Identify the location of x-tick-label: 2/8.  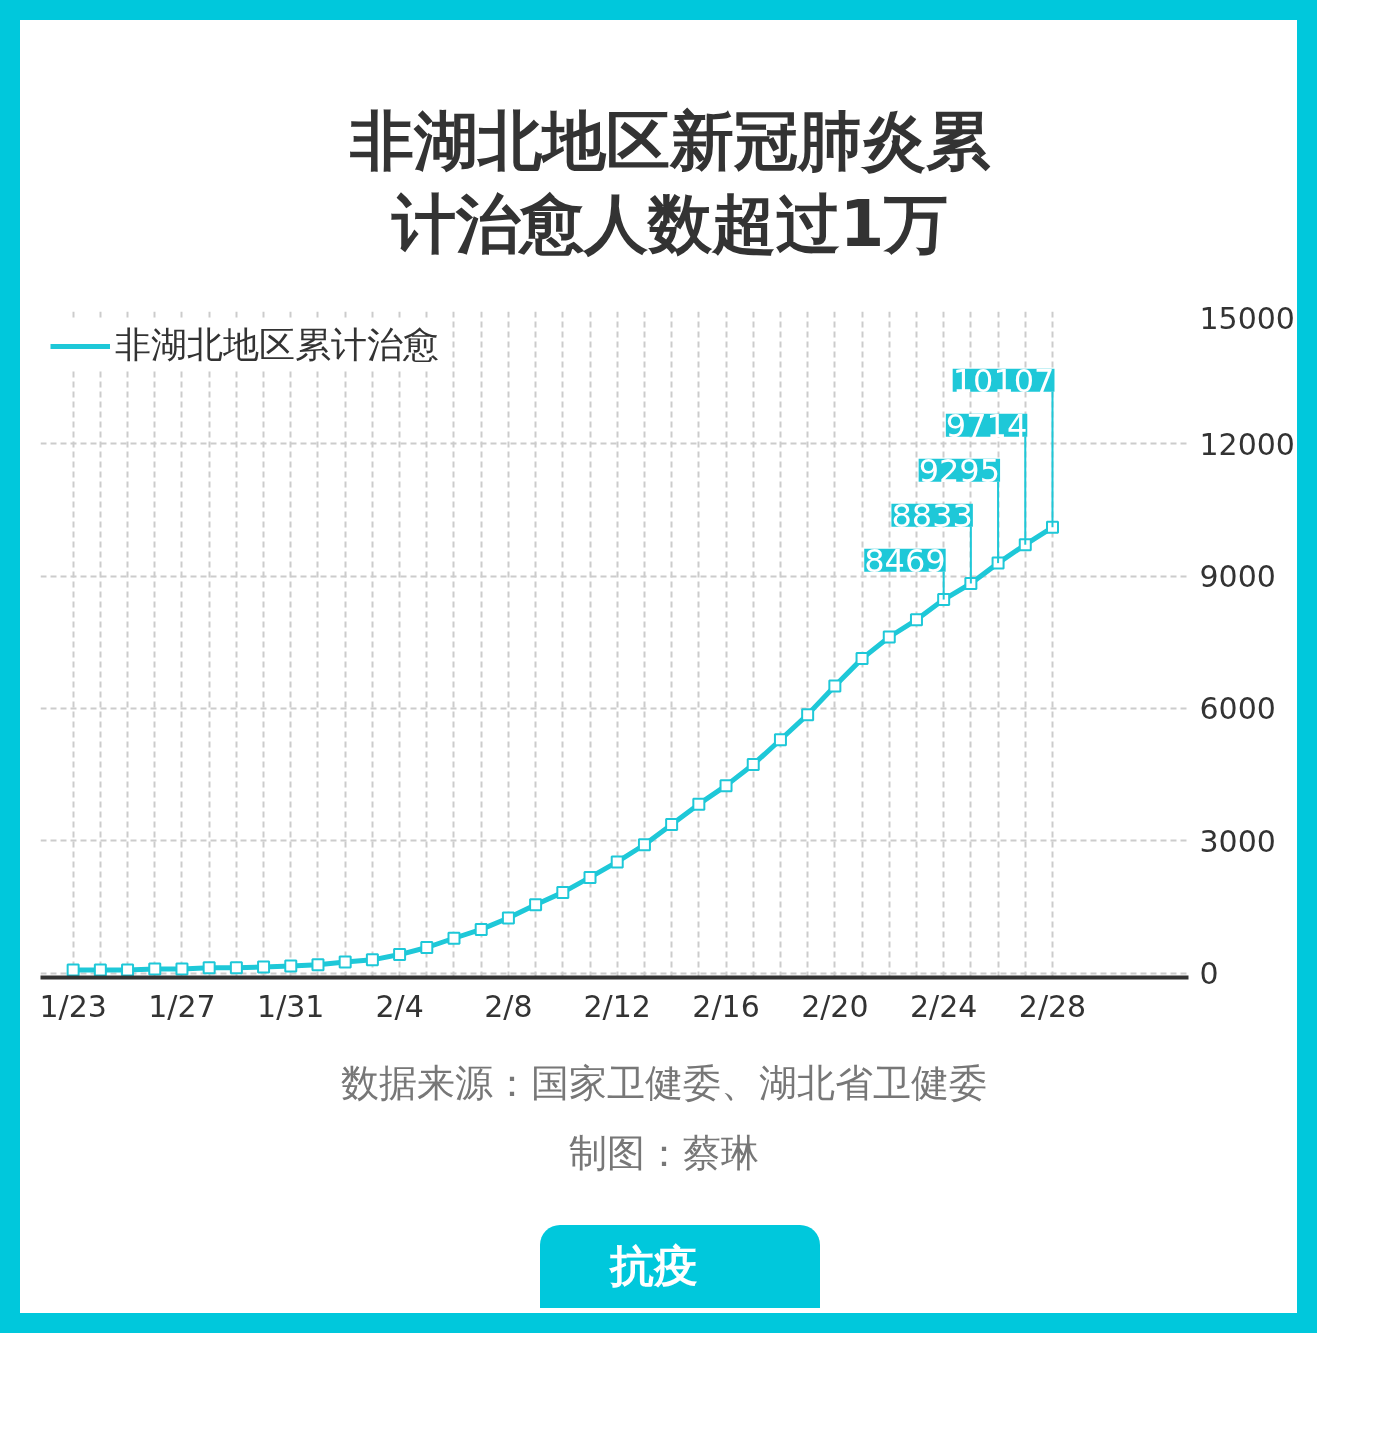
(508, 1006).